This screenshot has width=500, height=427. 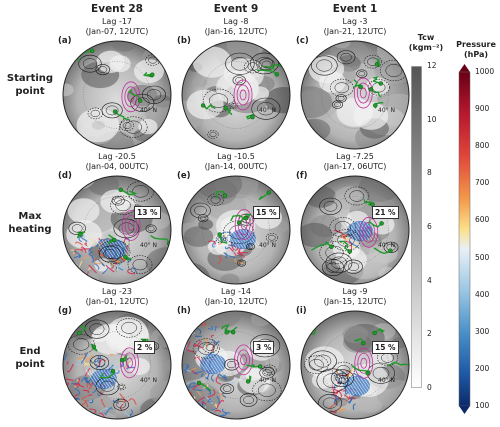 I want to click on pressure-tick-label: 100, so click(x=482, y=405).